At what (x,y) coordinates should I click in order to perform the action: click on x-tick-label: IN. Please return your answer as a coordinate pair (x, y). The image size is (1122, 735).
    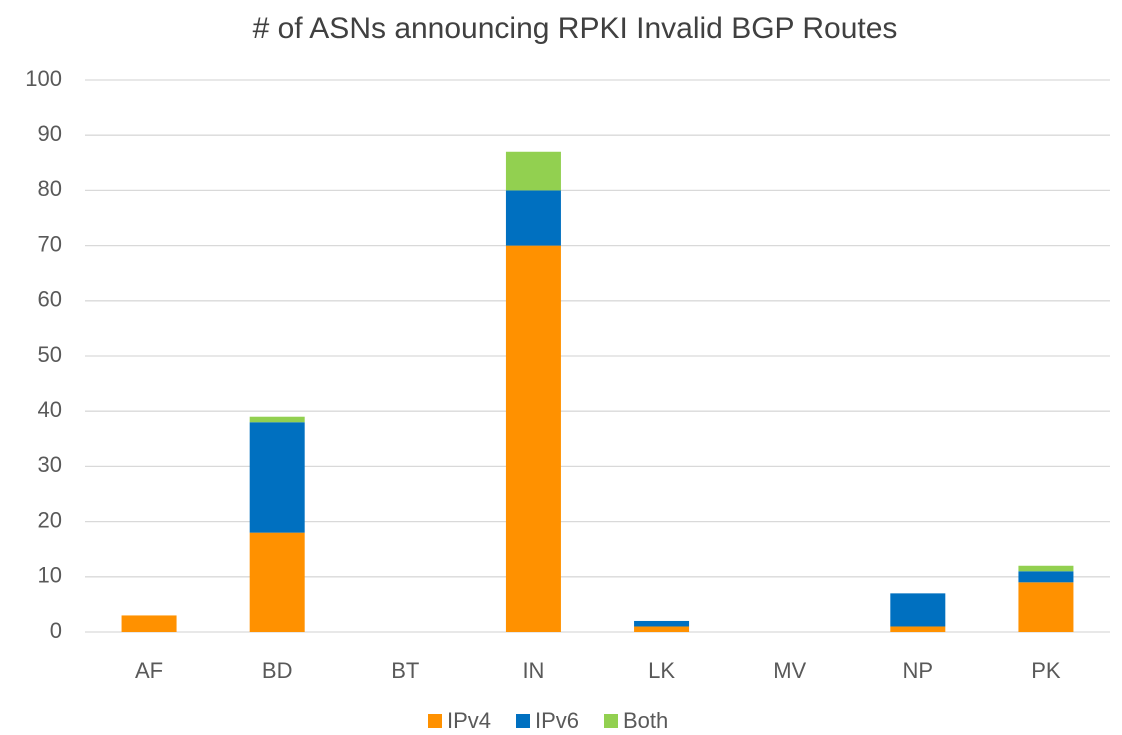
    Looking at the image, I should click on (533, 670).